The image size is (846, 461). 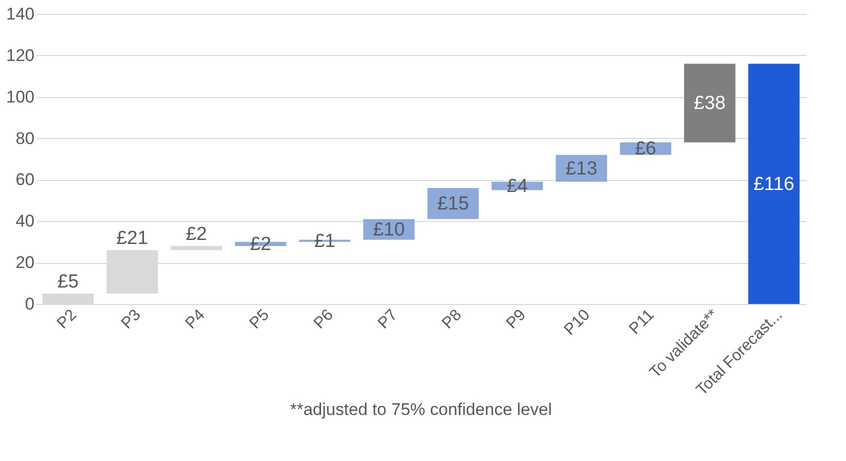 What do you see at coordinates (388, 319) in the screenshot?
I see `x-tick-label: P7` at bounding box center [388, 319].